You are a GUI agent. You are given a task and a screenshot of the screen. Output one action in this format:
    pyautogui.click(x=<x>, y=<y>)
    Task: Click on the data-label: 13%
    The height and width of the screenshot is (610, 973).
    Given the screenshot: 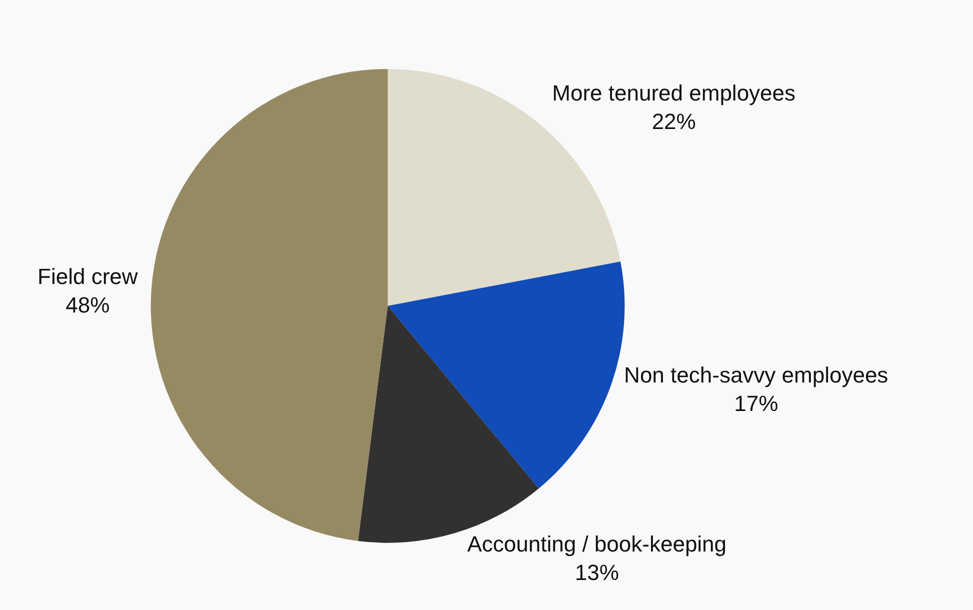 What is the action you would take?
    pyautogui.click(x=596, y=572)
    